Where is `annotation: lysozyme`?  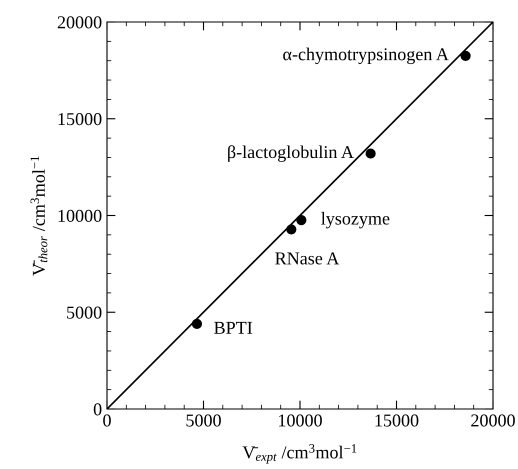 annotation: lysozyme is located at coordinates (355, 220).